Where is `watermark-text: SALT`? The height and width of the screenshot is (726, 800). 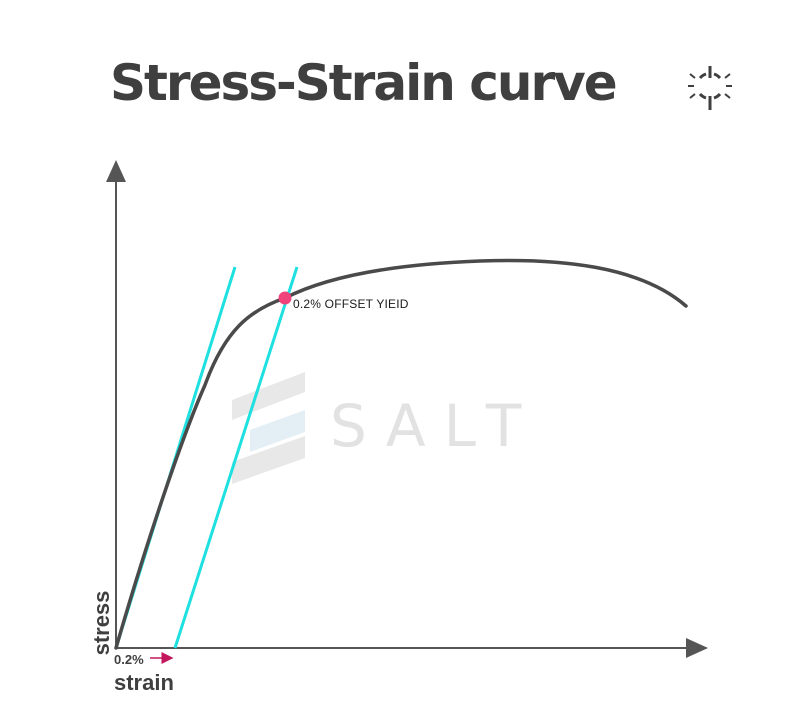 watermark-text: SALT is located at coordinates (435, 426).